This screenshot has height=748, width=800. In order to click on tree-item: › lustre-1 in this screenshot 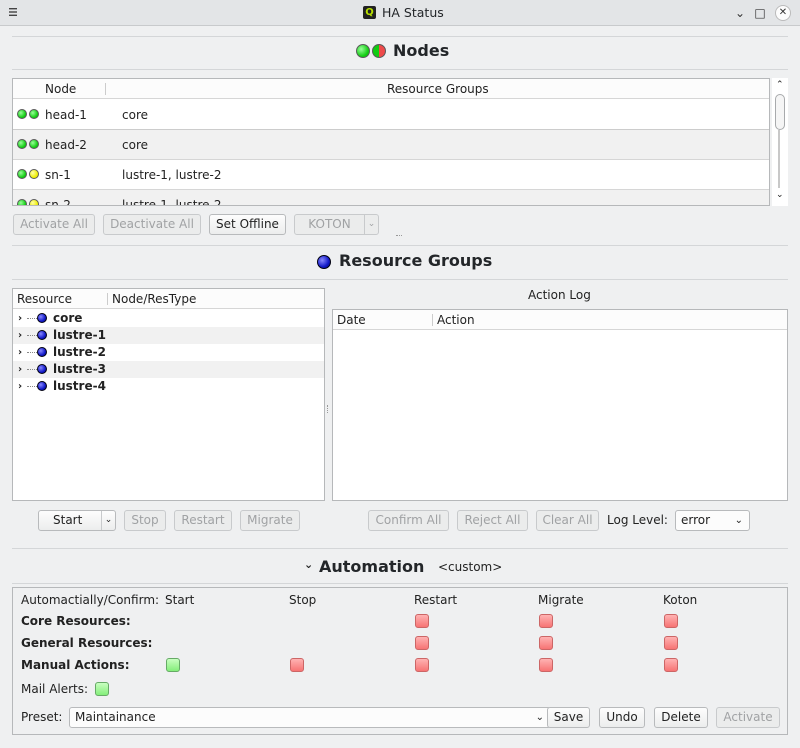, I will do `click(168, 335)`.